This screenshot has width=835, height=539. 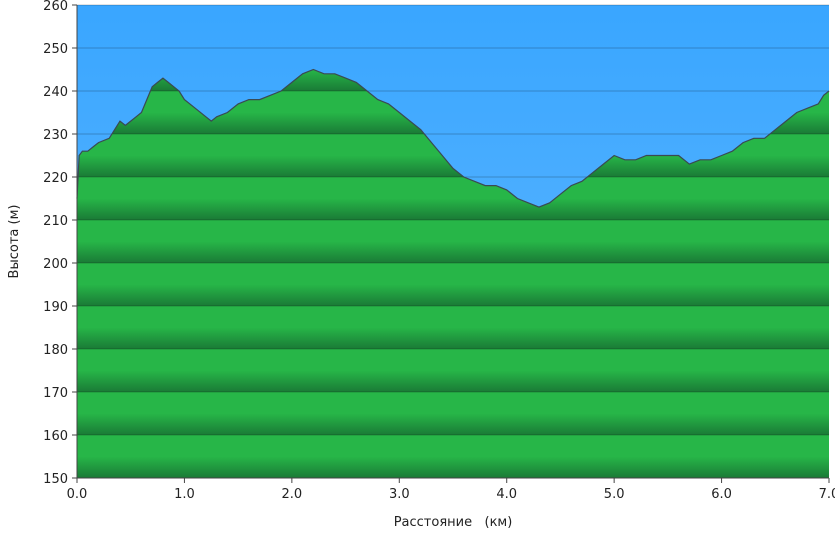 What do you see at coordinates (827, 494) in the screenshot?
I see `x-tick-label: 7.0` at bounding box center [827, 494].